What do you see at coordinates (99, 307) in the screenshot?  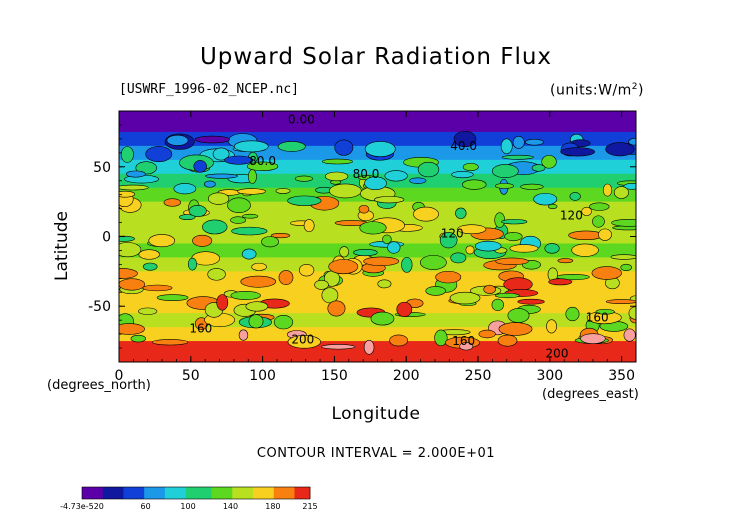 I see `y-tick-label: -50` at bounding box center [99, 307].